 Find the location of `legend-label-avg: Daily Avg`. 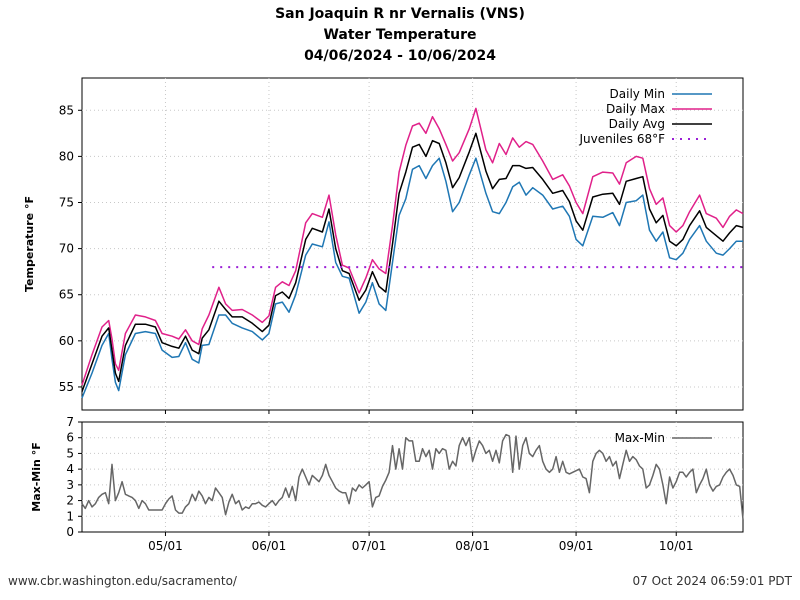

legend-label-avg: Daily Avg is located at coordinates (637, 124).